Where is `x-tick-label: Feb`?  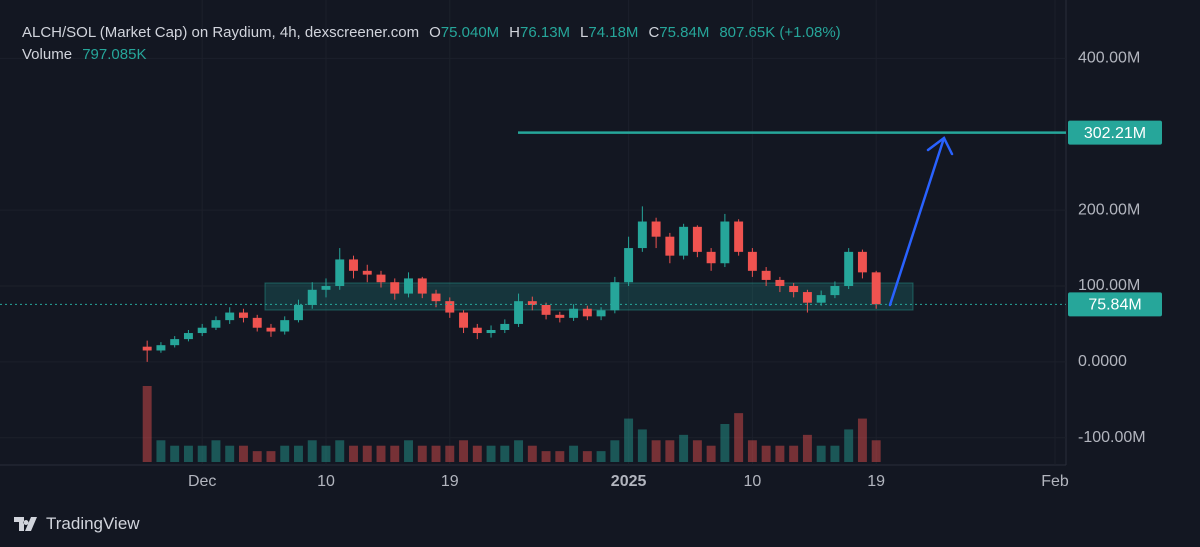 x-tick-label: Feb is located at coordinates (1055, 481).